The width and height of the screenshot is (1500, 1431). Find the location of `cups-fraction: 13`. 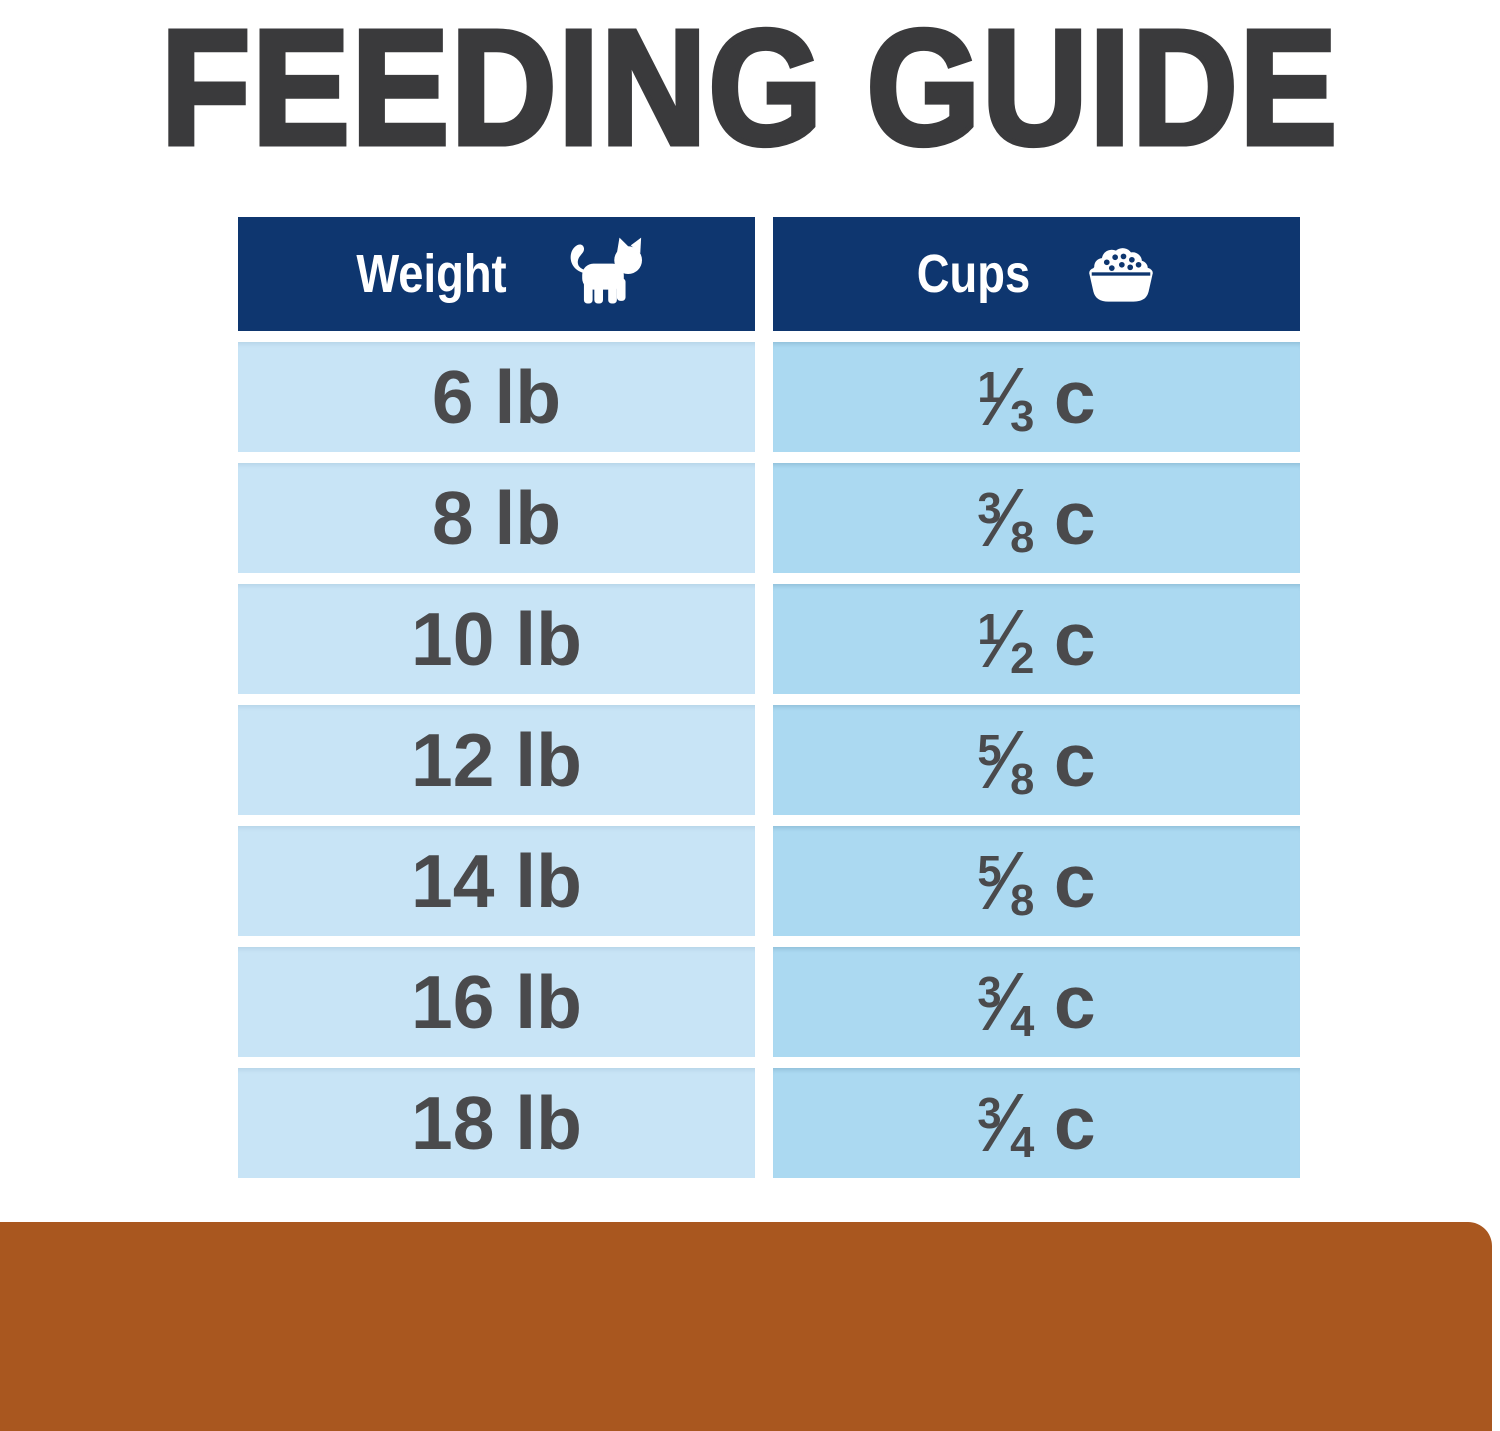

cups-fraction: 13 is located at coordinates (1005, 397).